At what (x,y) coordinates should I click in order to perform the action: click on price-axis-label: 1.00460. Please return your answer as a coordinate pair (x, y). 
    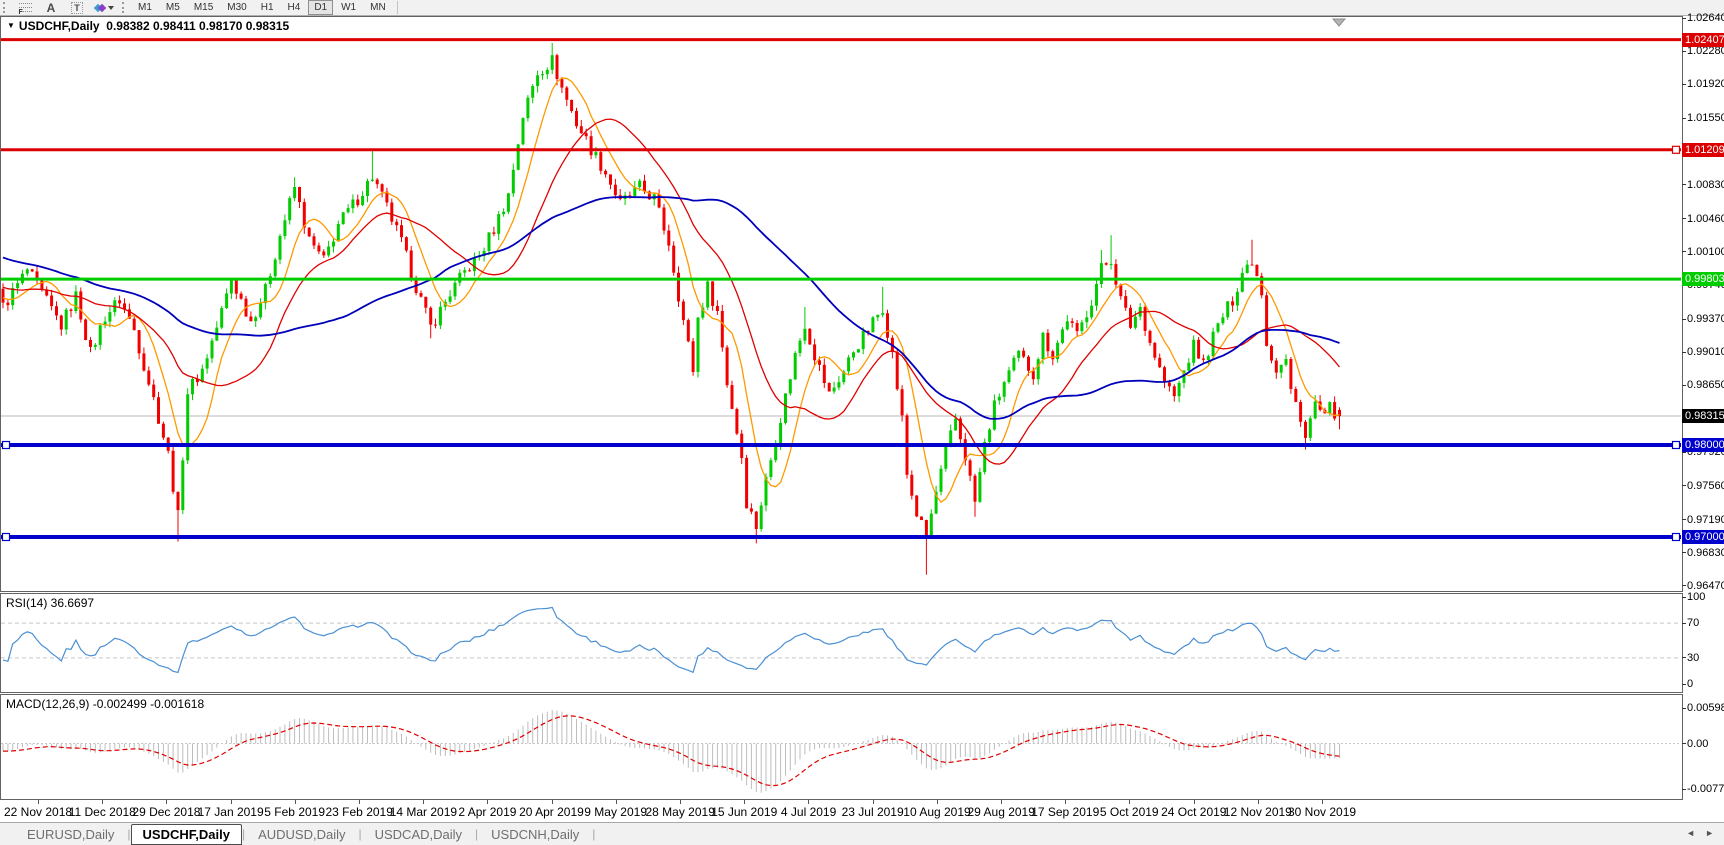
    Looking at the image, I should click on (1705, 218).